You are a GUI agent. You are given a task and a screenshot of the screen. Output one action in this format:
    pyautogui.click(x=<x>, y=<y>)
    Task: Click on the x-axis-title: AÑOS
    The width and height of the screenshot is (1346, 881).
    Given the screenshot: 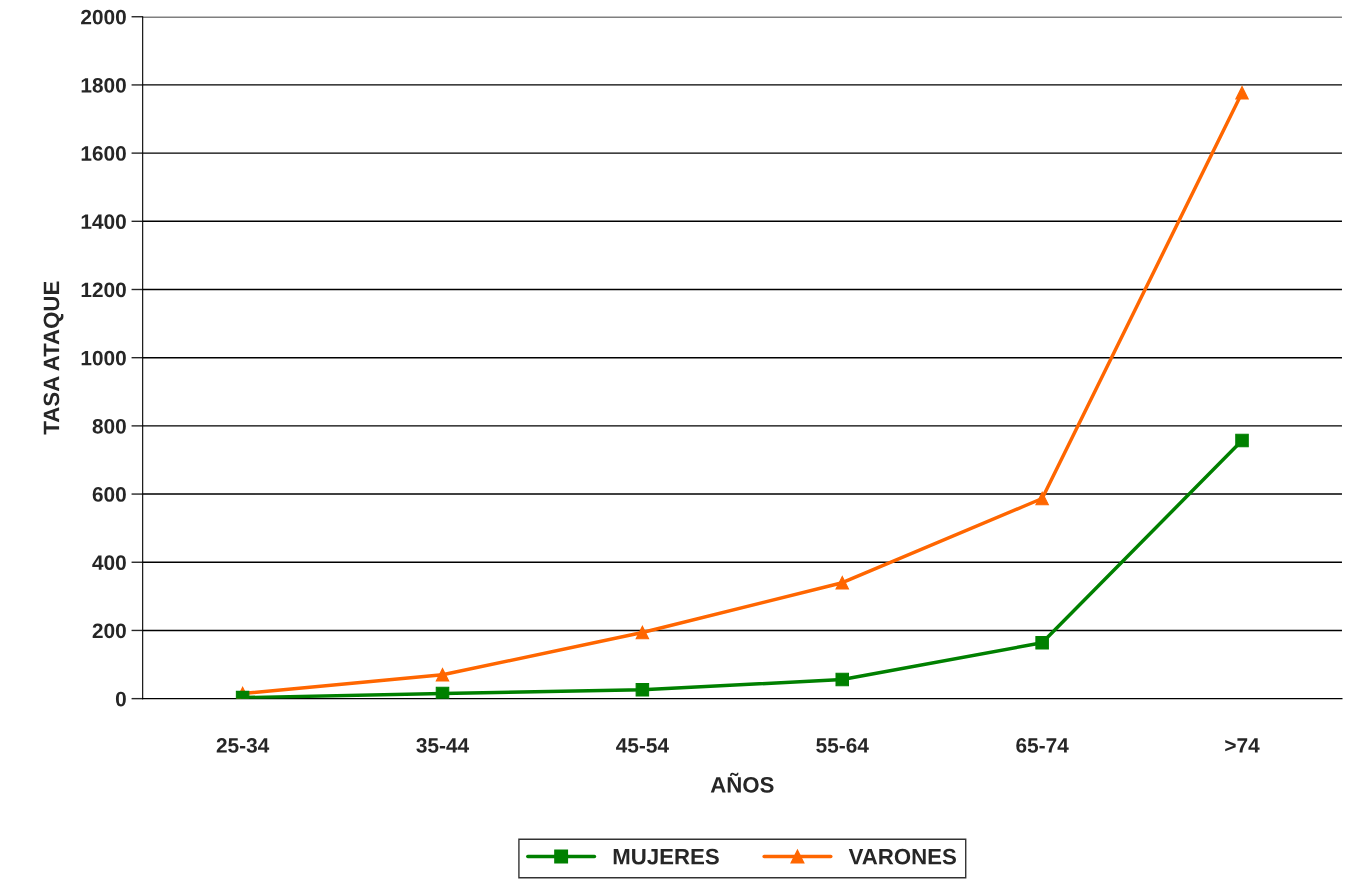 What is the action you would take?
    pyautogui.click(x=742, y=782)
    